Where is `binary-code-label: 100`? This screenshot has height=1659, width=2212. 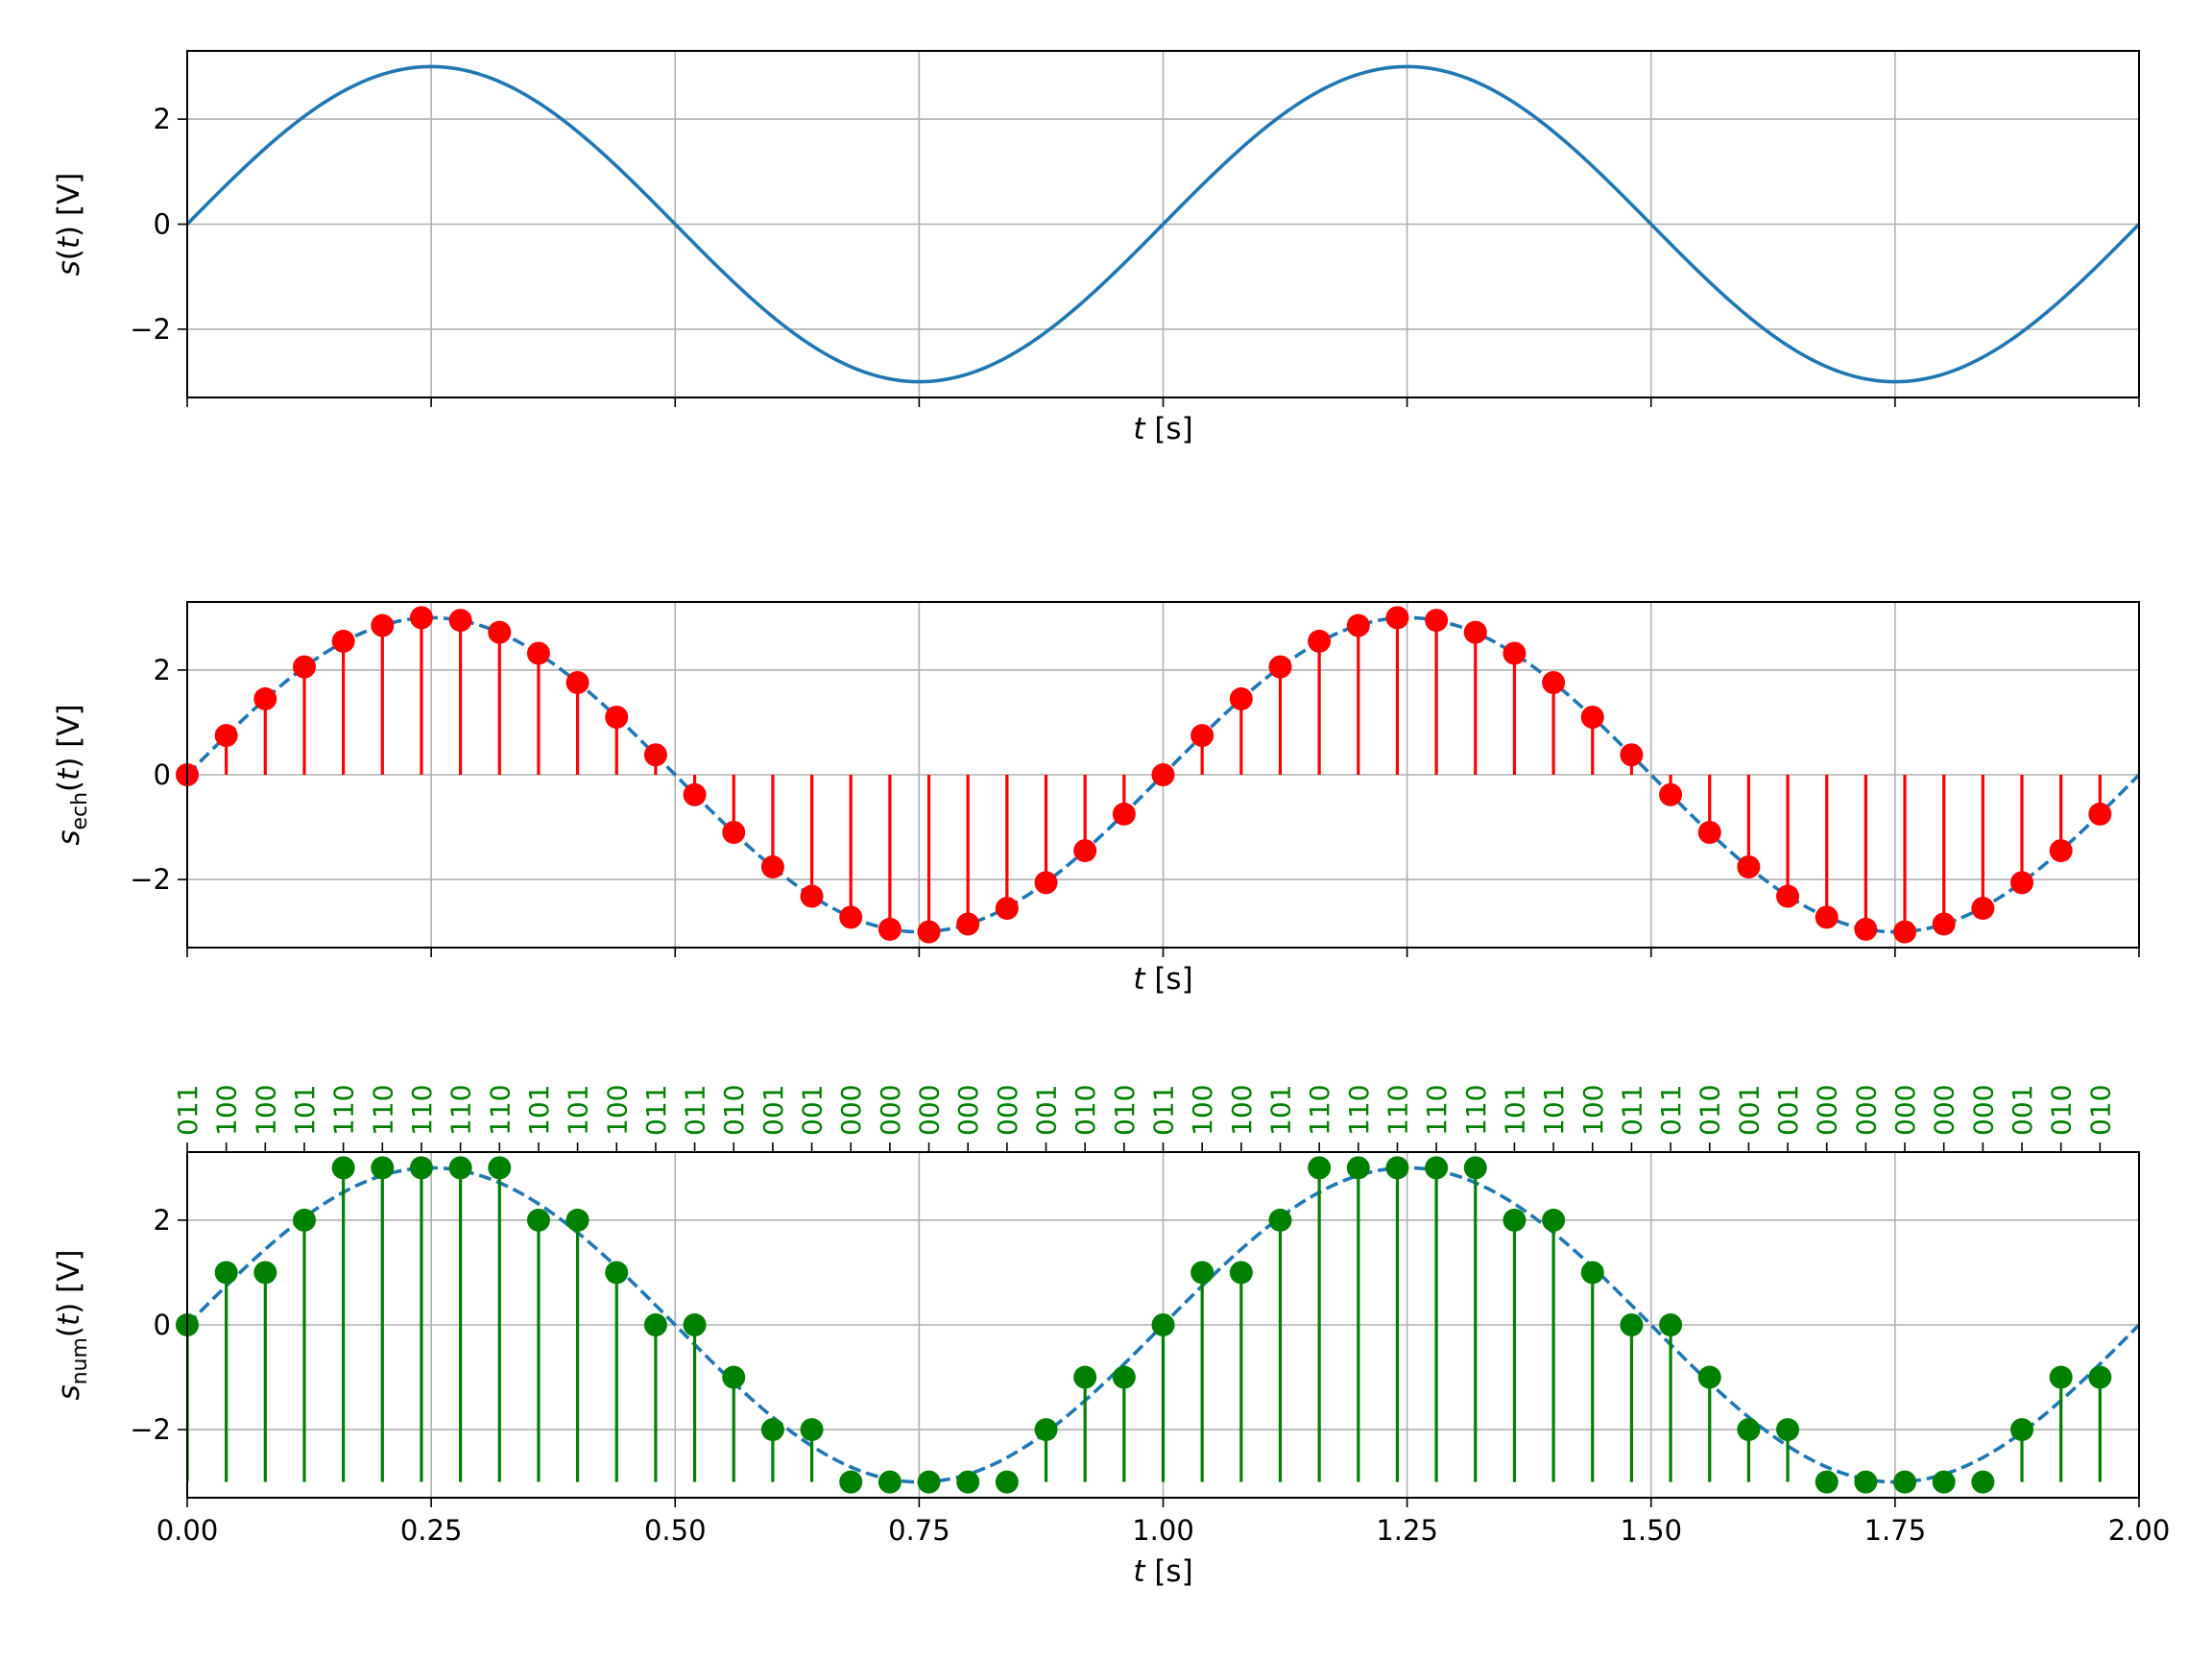 binary-code-label: 100 is located at coordinates (617, 1110).